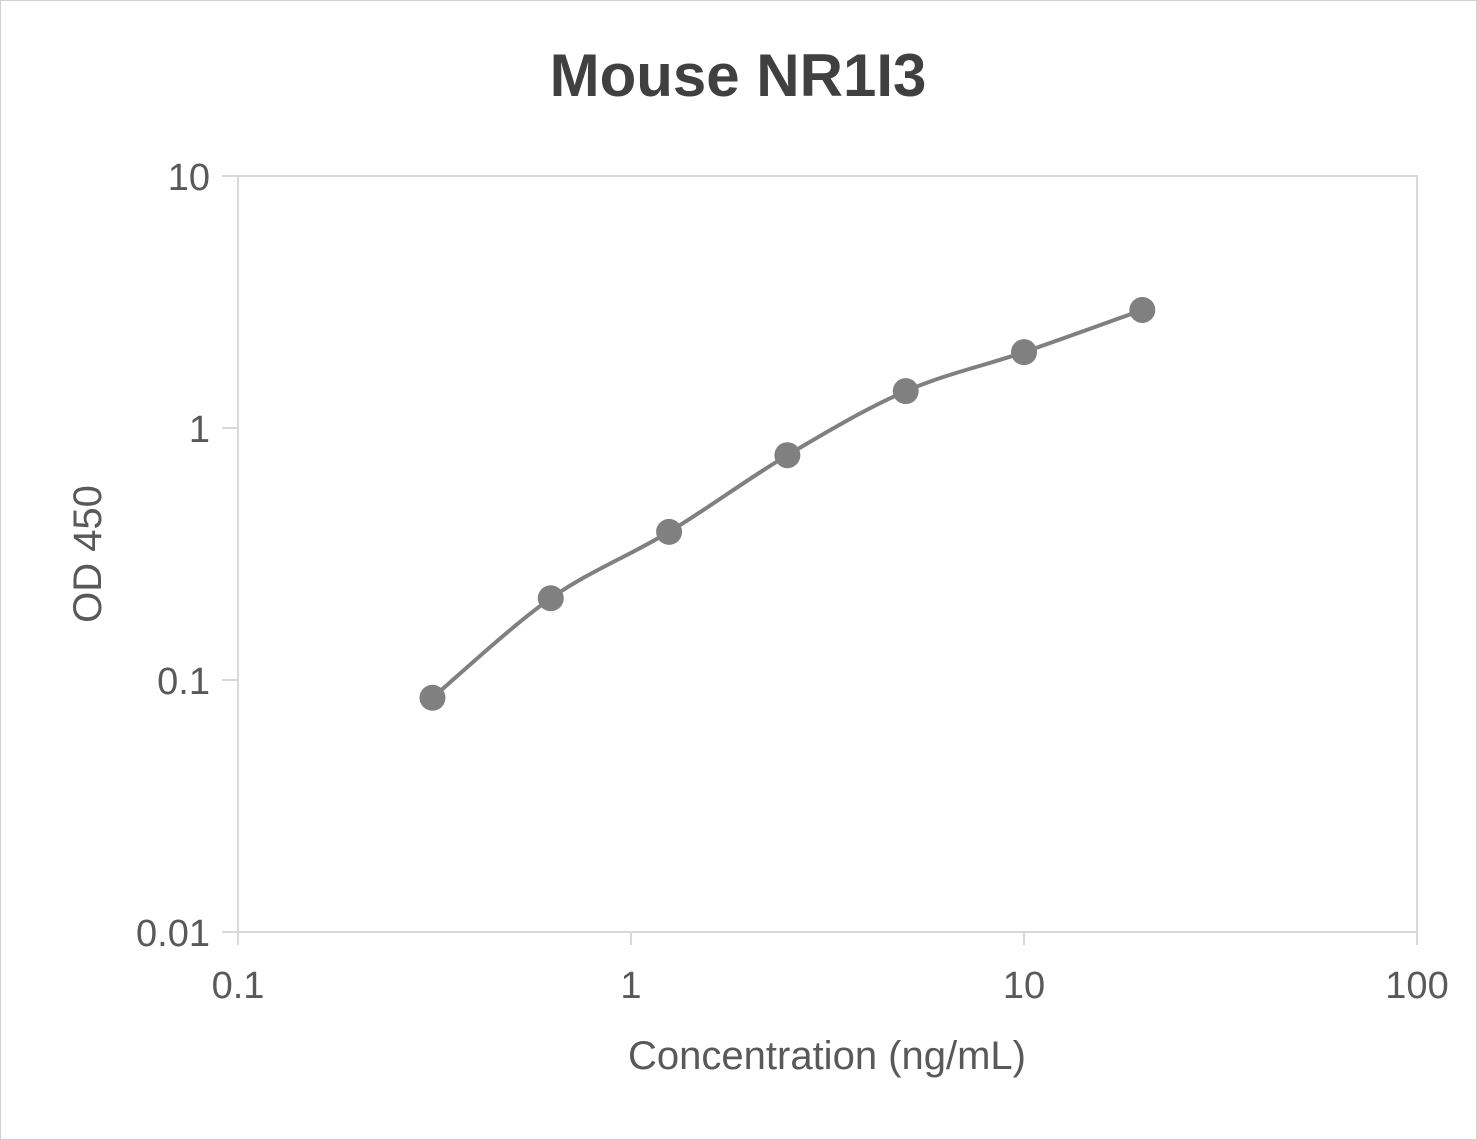  What do you see at coordinates (1024, 986) in the screenshot?
I see `x-tick-label: 10` at bounding box center [1024, 986].